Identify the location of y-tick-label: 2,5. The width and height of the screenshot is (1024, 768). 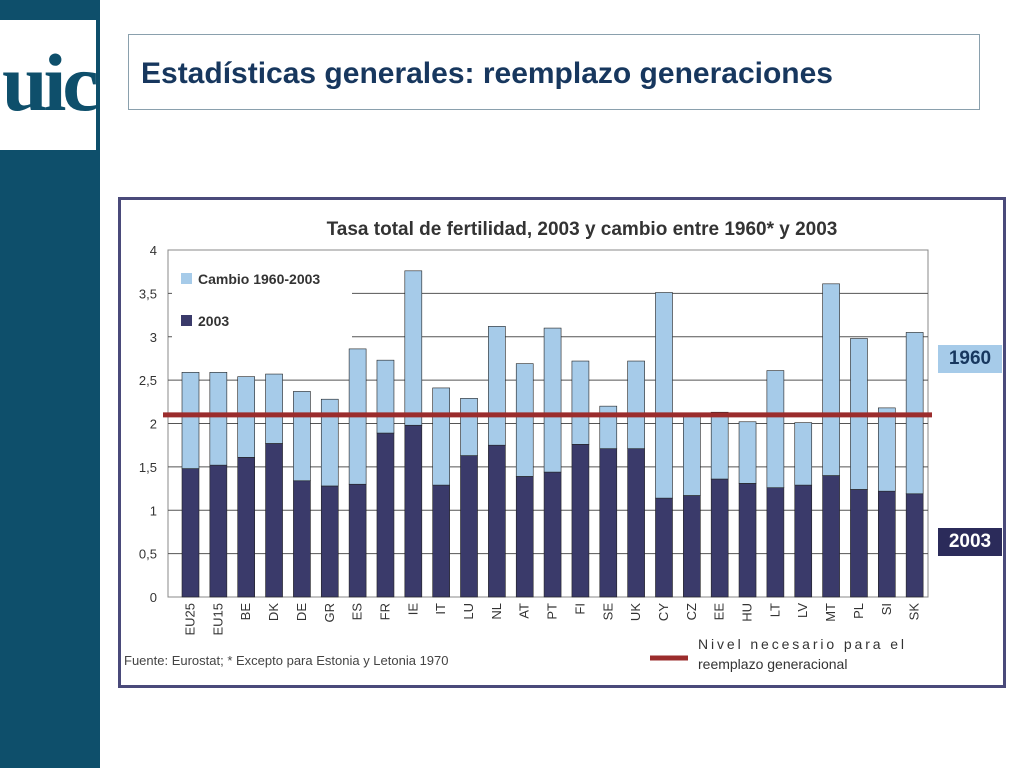
(148, 380).